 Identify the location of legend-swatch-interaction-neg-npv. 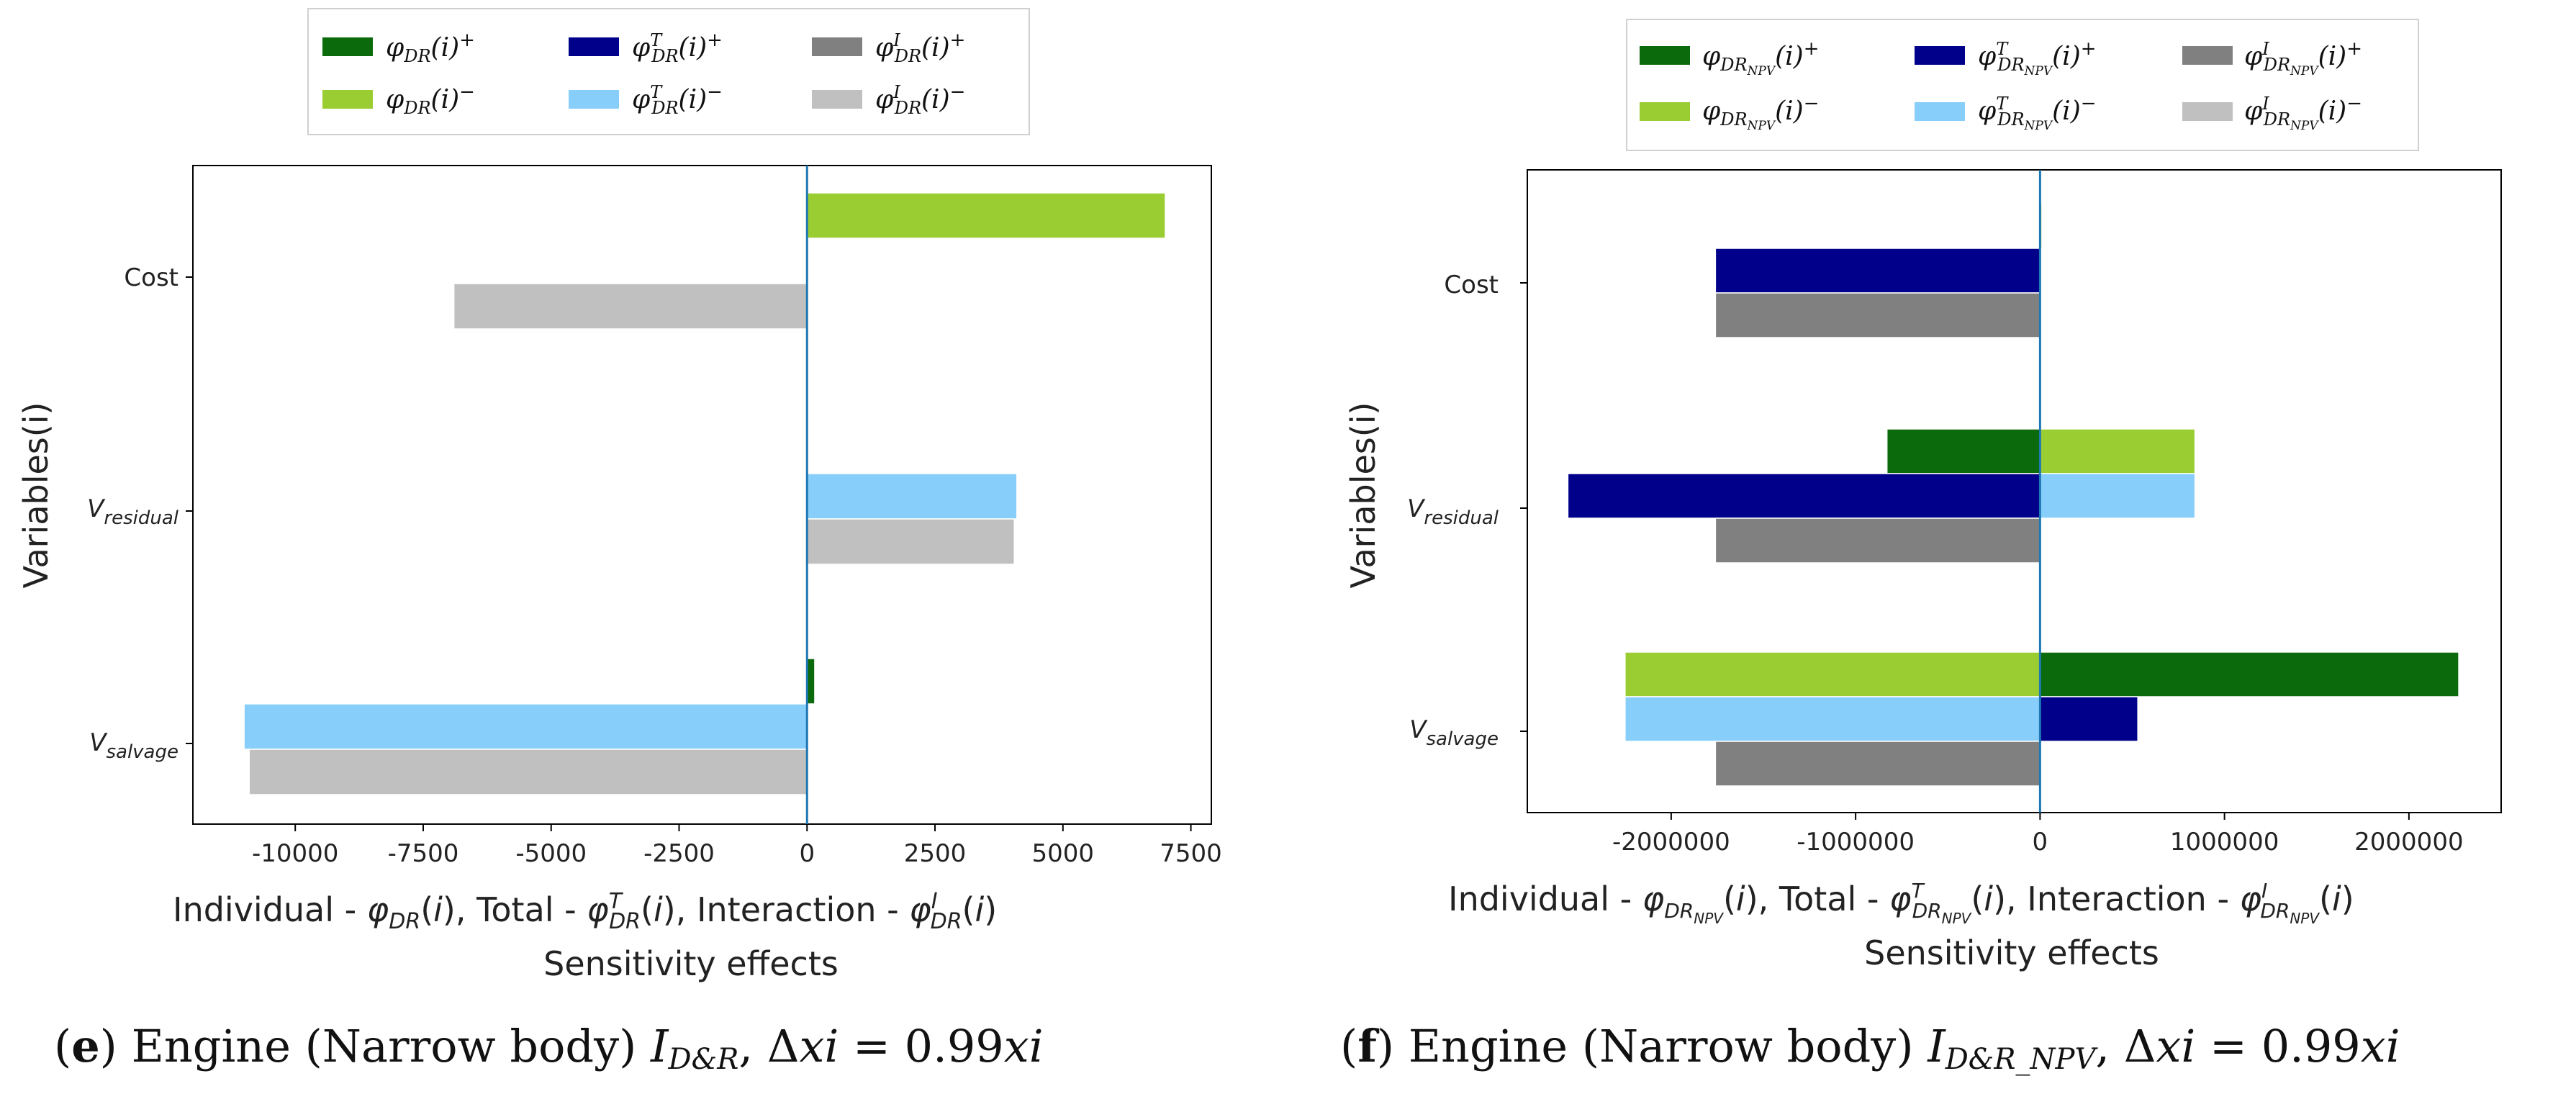
(2208, 111).